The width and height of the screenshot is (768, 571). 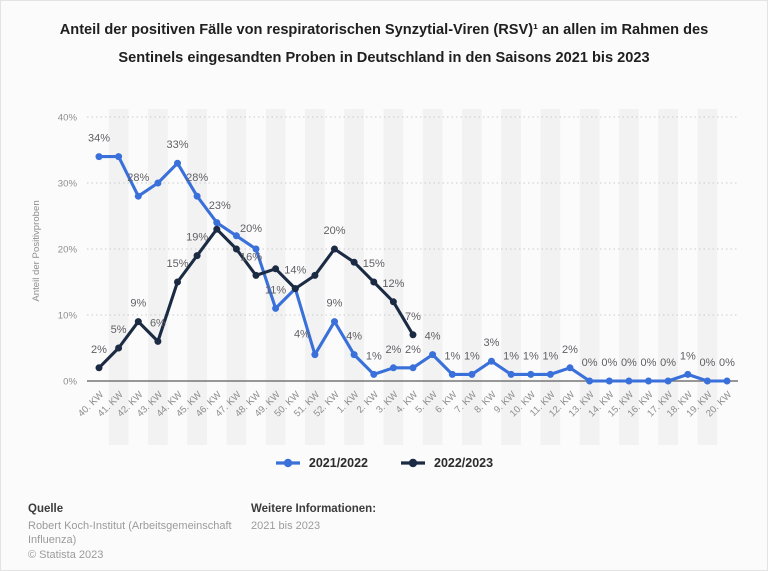 I want to click on legend-label: 2021/2022, so click(x=338, y=463).